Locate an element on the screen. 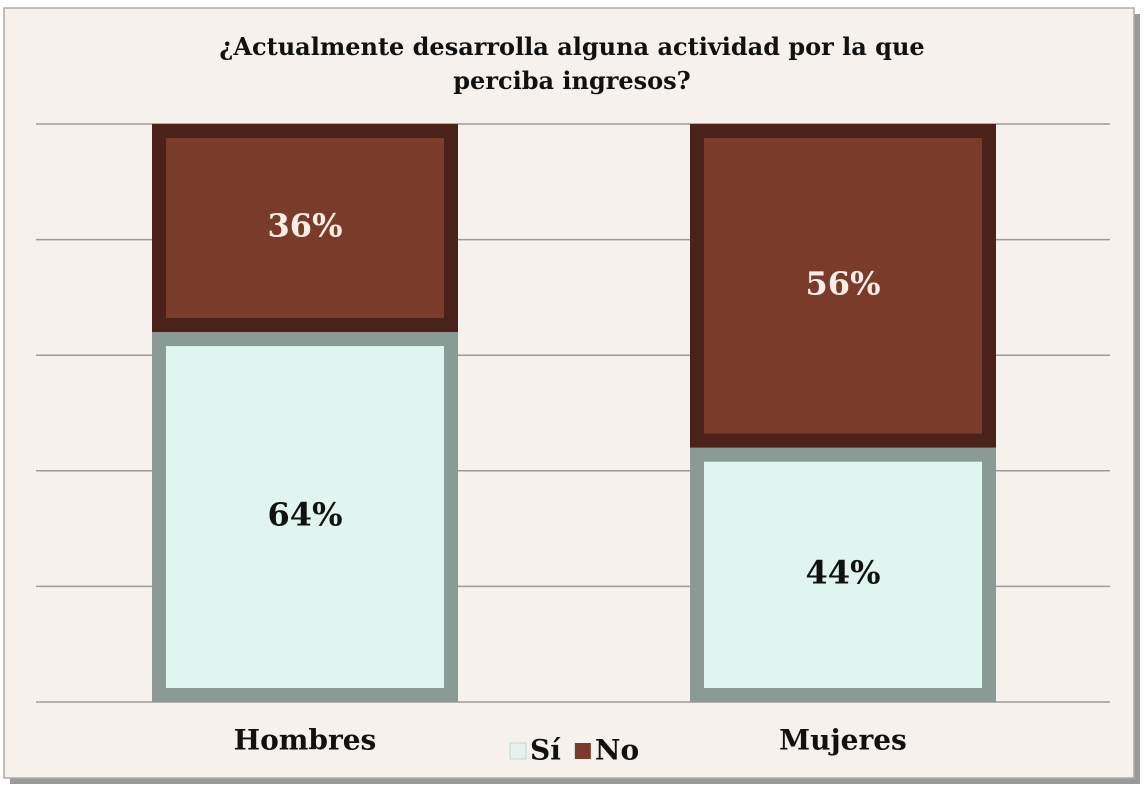  data-label: 36% is located at coordinates (305, 226).